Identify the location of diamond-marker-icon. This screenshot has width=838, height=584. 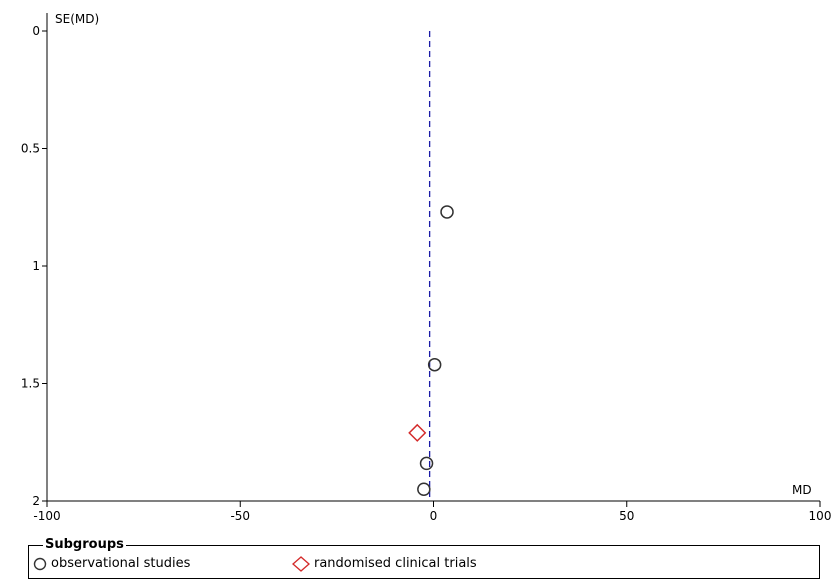
(301, 564).